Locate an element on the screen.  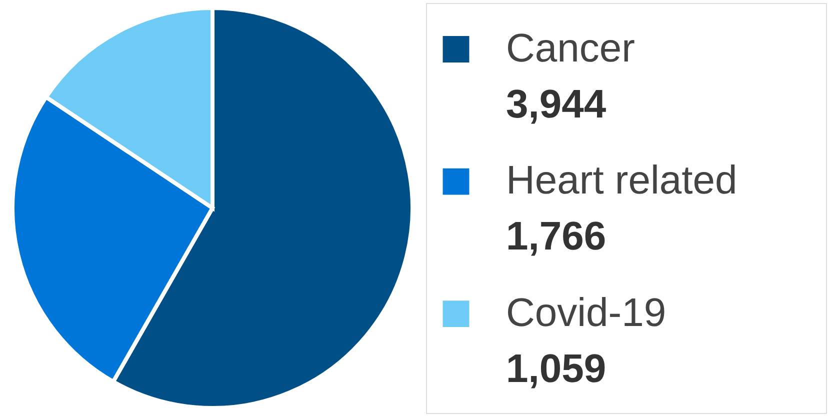
legend-label: Cancer is located at coordinates (570, 48).